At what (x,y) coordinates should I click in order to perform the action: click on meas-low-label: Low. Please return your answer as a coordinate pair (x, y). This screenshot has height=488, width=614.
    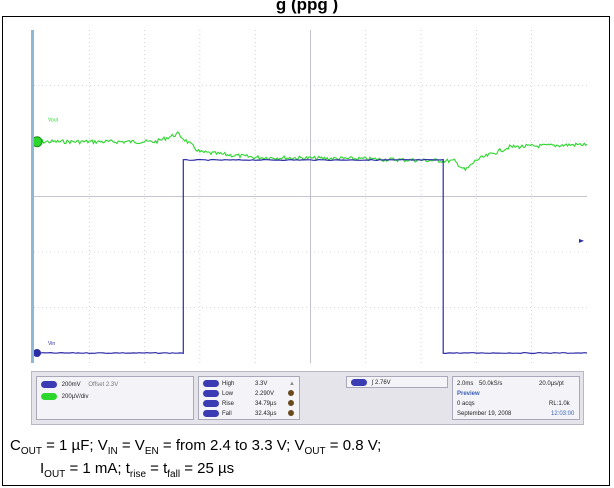
    Looking at the image, I should click on (228, 394).